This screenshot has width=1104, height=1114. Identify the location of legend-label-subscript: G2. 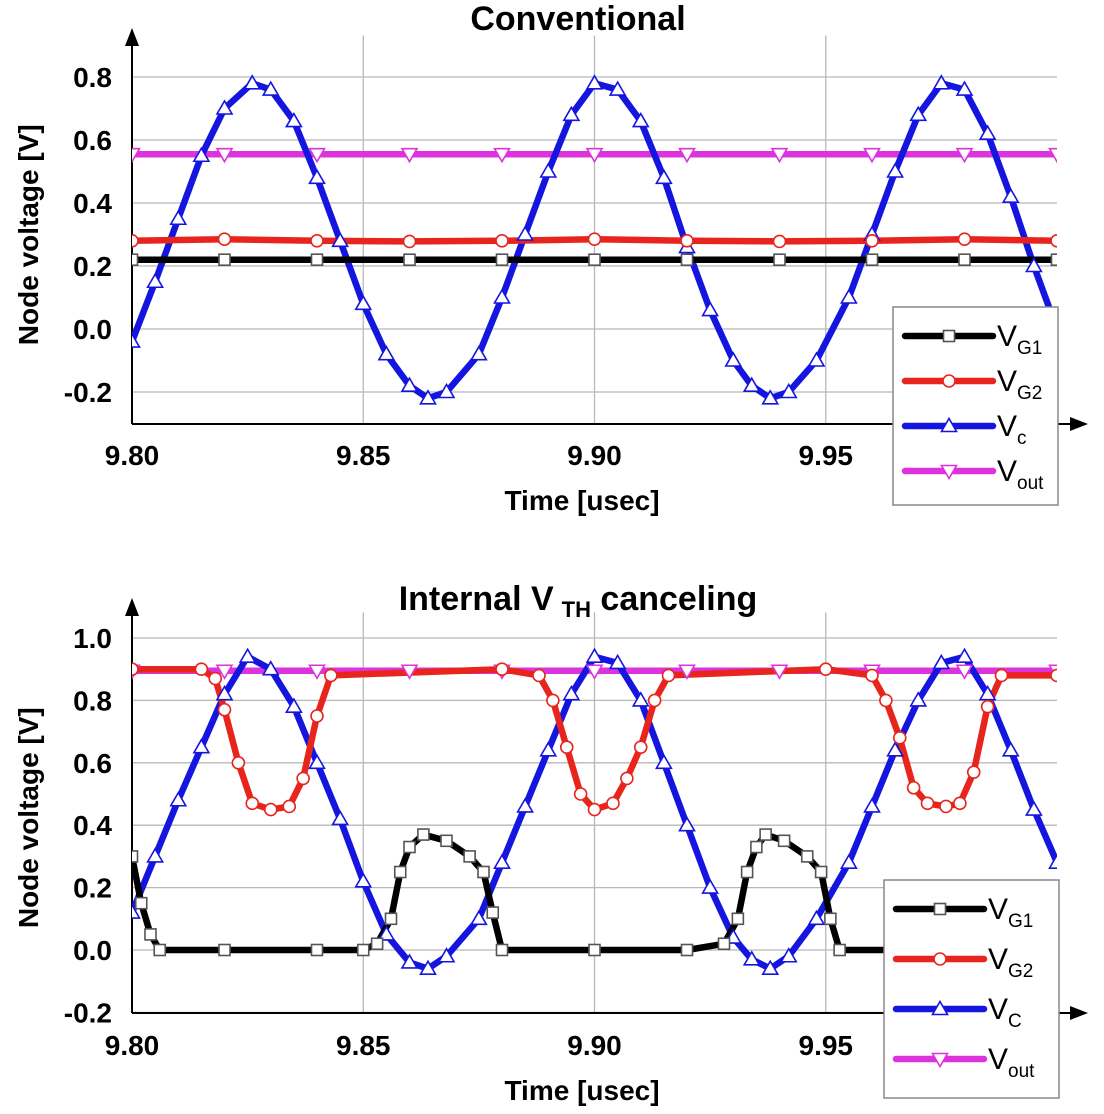
(1029, 393).